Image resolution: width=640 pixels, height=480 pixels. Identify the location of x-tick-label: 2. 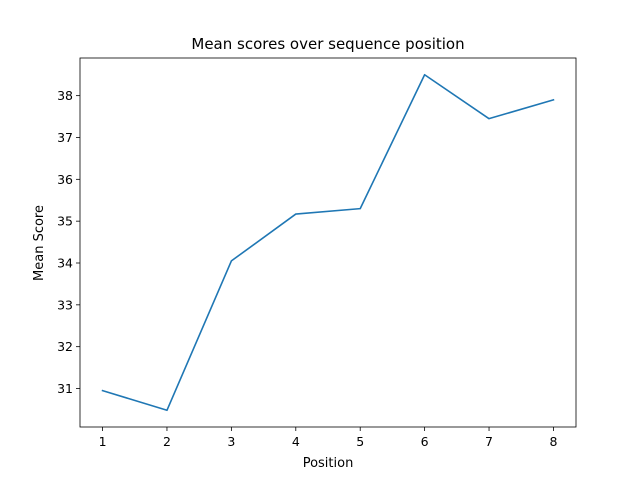
(167, 441).